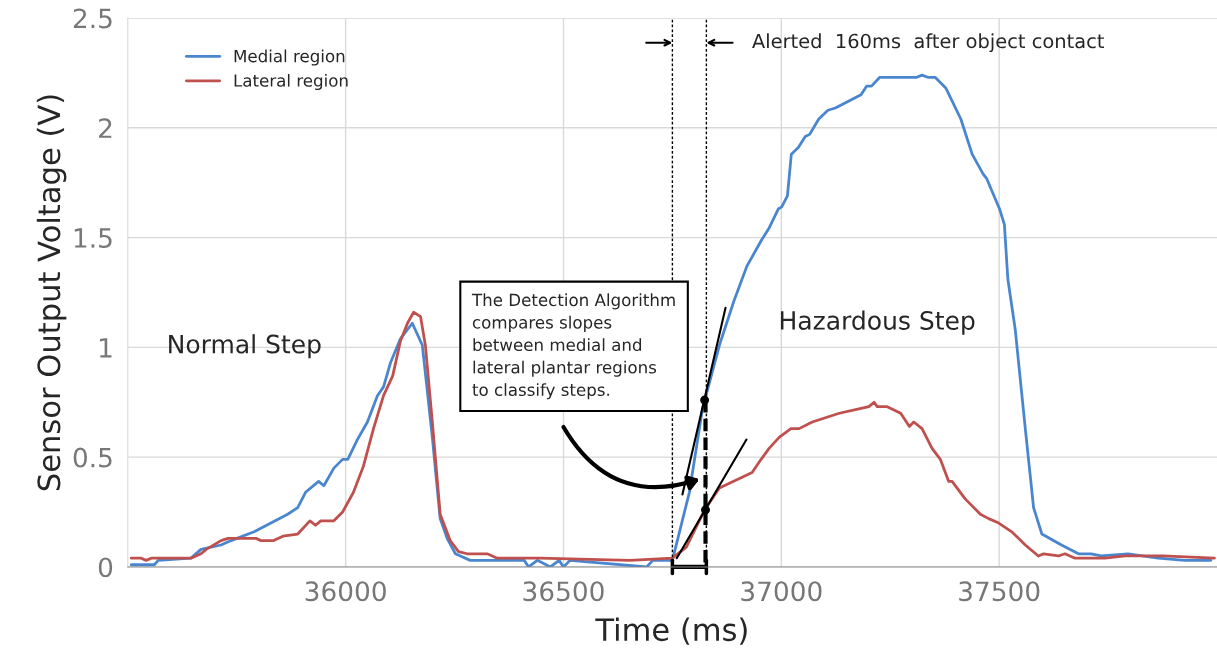  What do you see at coordinates (877, 322) in the screenshot?
I see `annotation: Hazardous Step` at bounding box center [877, 322].